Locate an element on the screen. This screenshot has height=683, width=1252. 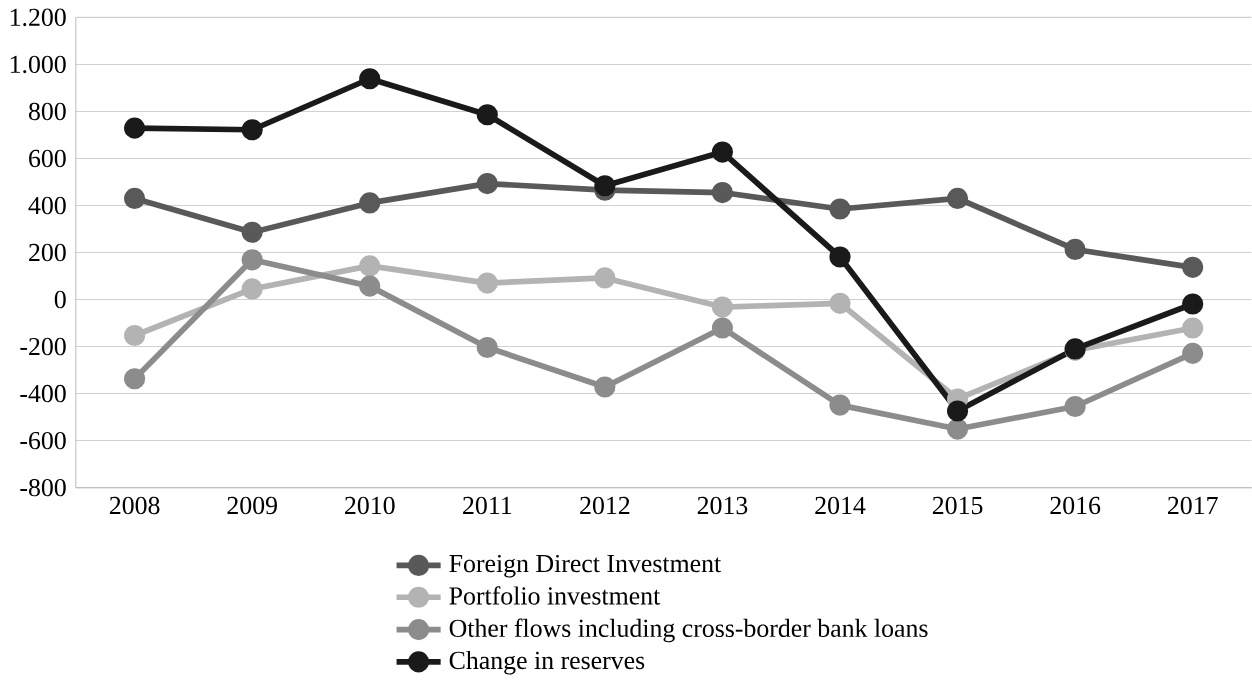
y-tick-label: 800 is located at coordinates (47, 111).